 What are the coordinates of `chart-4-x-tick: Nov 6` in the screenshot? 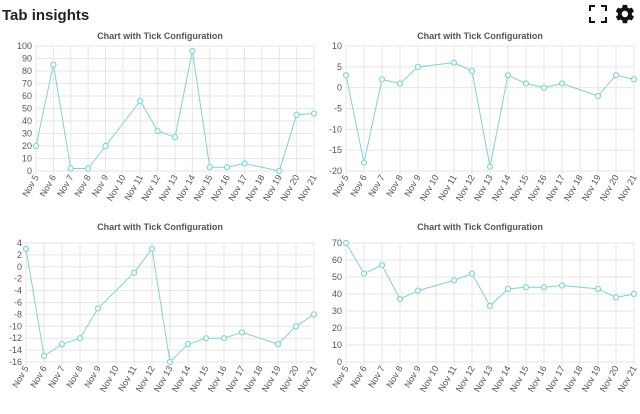 It's located at (358, 376).